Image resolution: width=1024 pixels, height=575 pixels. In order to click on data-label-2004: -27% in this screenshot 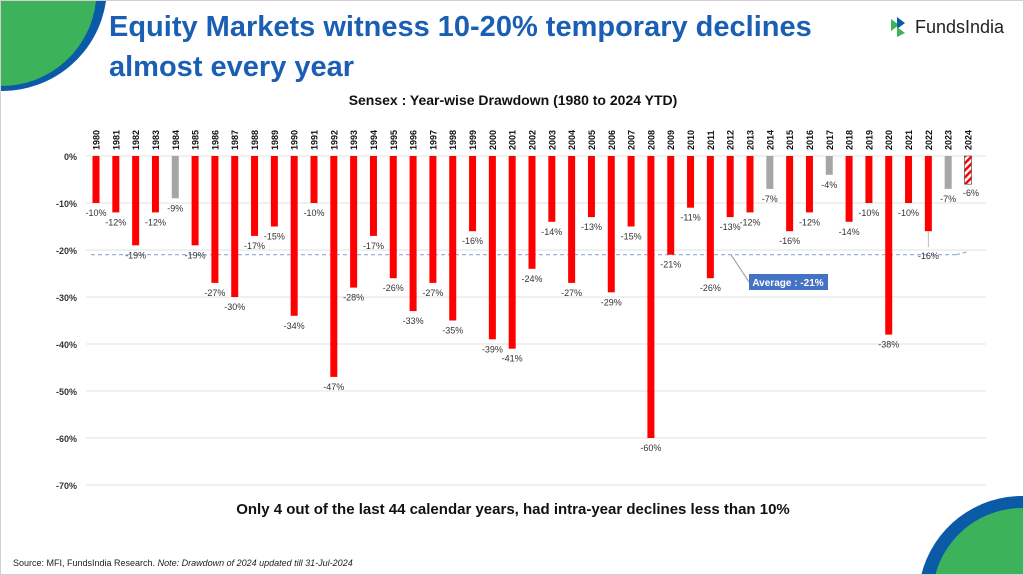, I will do `click(571, 293)`.